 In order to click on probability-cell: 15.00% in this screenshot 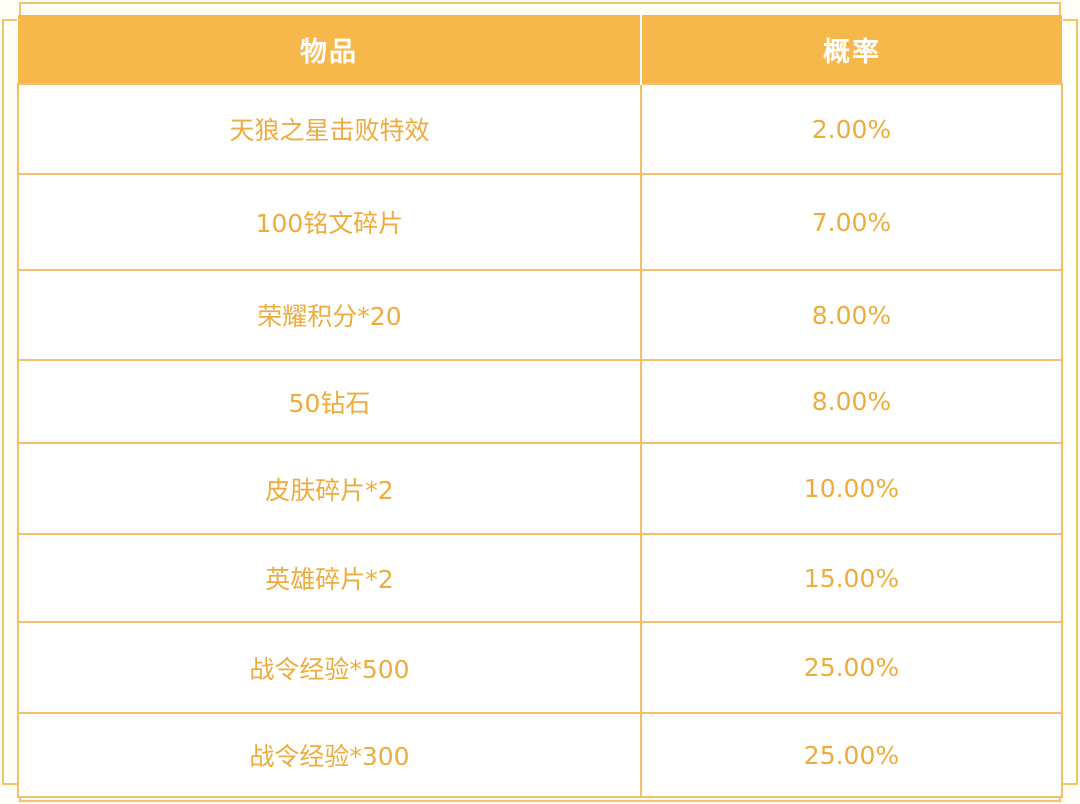, I will do `click(851, 578)`.